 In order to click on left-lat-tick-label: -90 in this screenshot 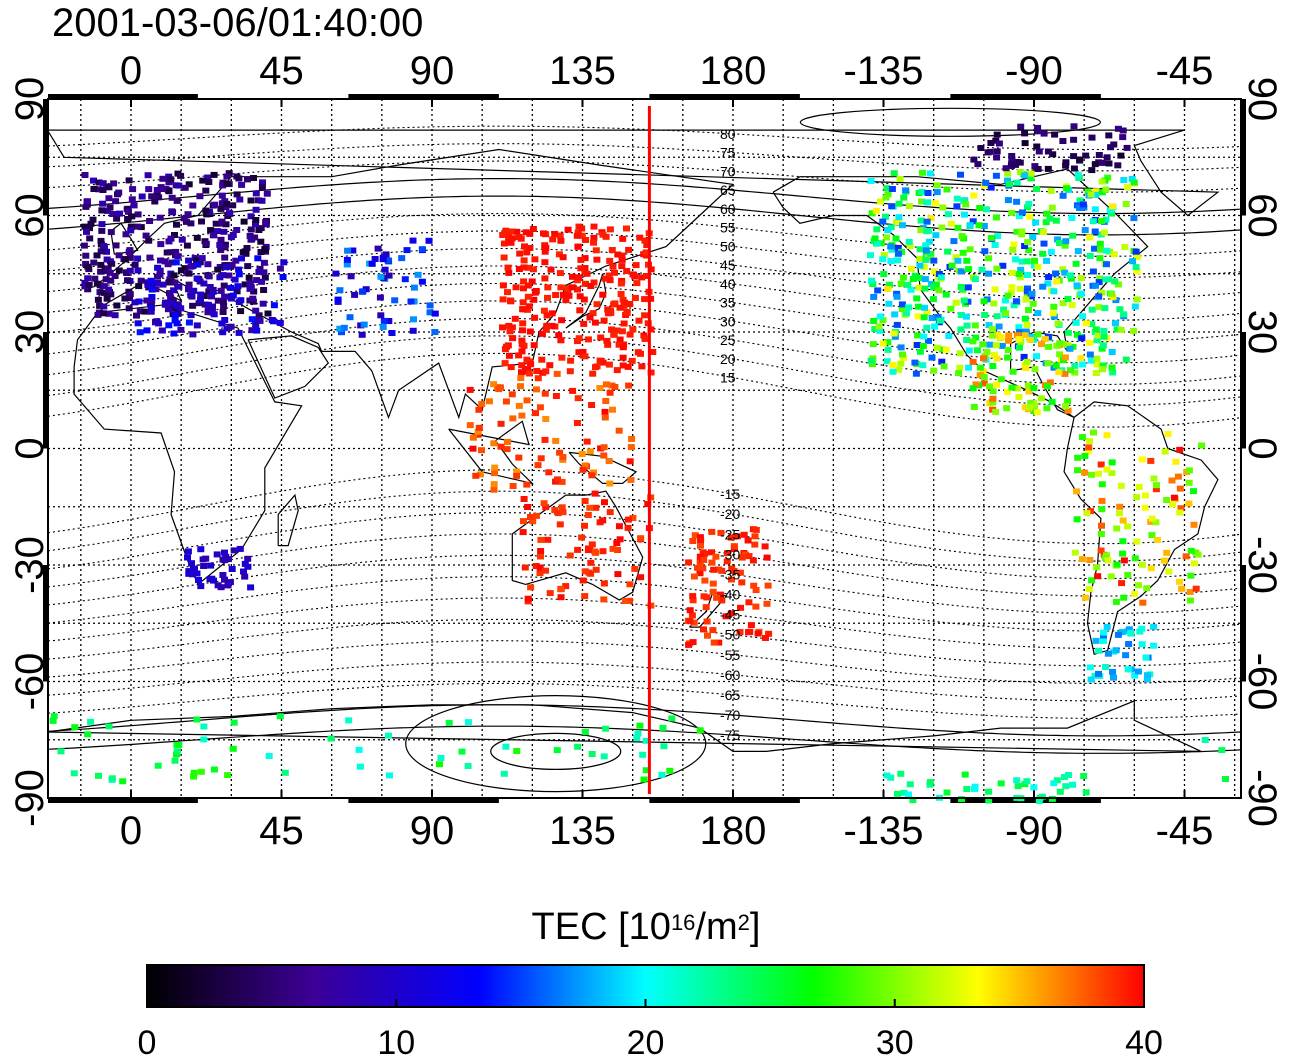, I will do `click(30, 798)`.